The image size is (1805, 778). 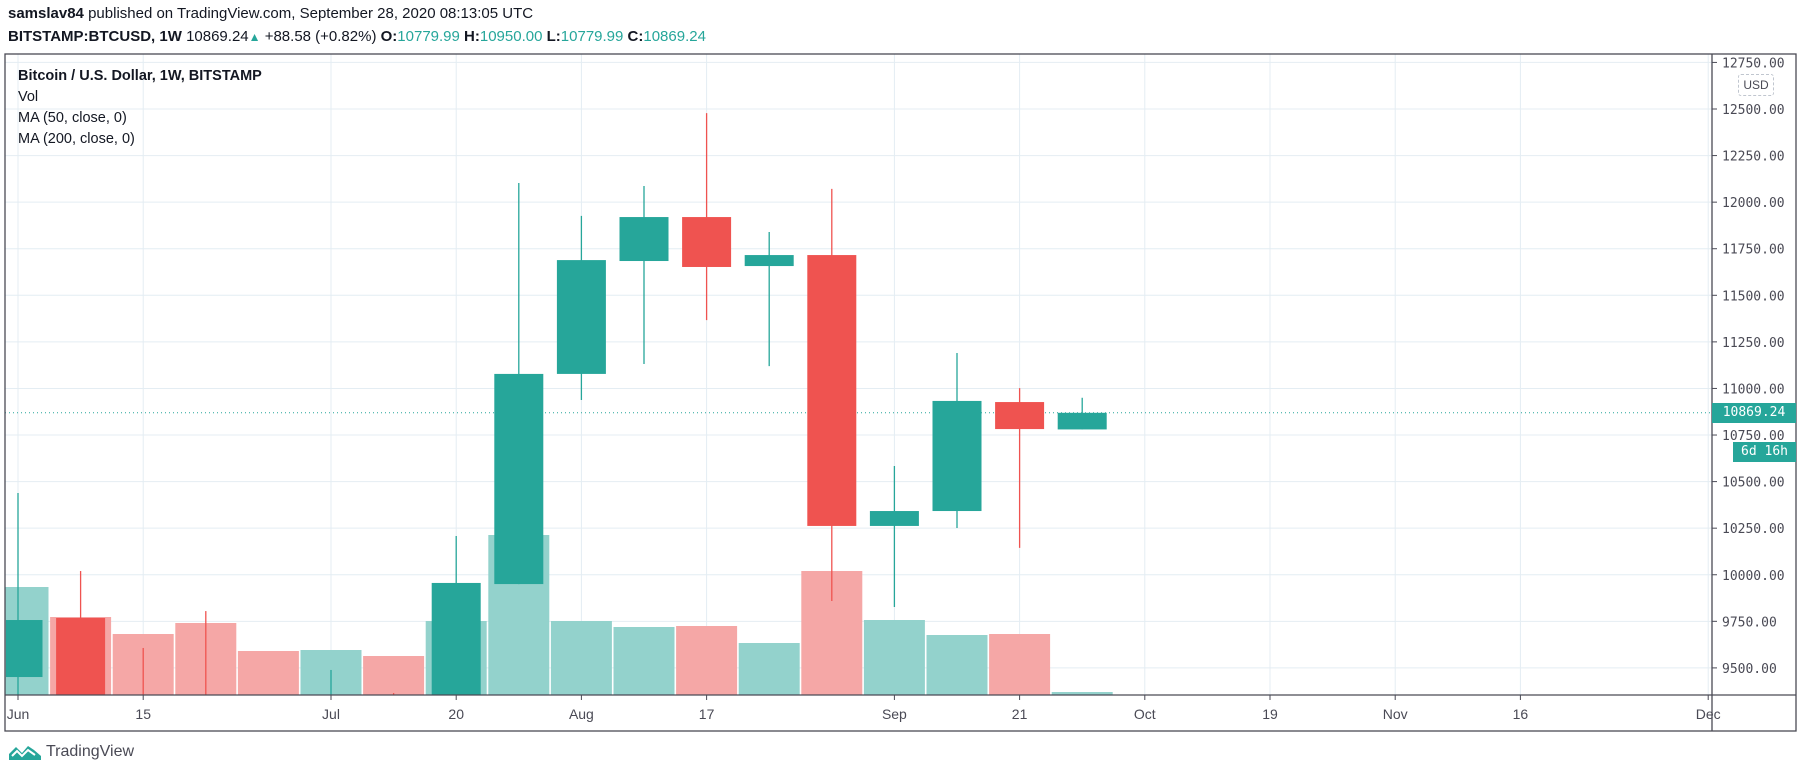 I want to click on price-tick-label: 11000.00, so click(x=1753, y=389).